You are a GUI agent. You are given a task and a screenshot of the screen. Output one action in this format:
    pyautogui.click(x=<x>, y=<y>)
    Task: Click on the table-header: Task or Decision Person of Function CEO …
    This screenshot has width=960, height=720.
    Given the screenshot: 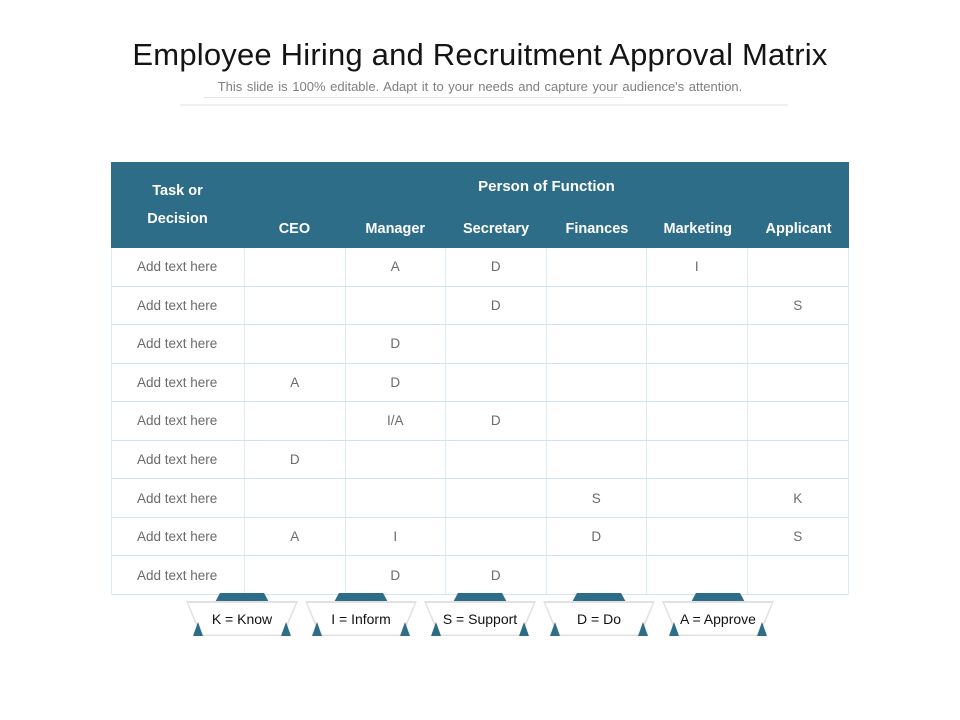 What is the action you would take?
    pyautogui.click(x=480, y=205)
    